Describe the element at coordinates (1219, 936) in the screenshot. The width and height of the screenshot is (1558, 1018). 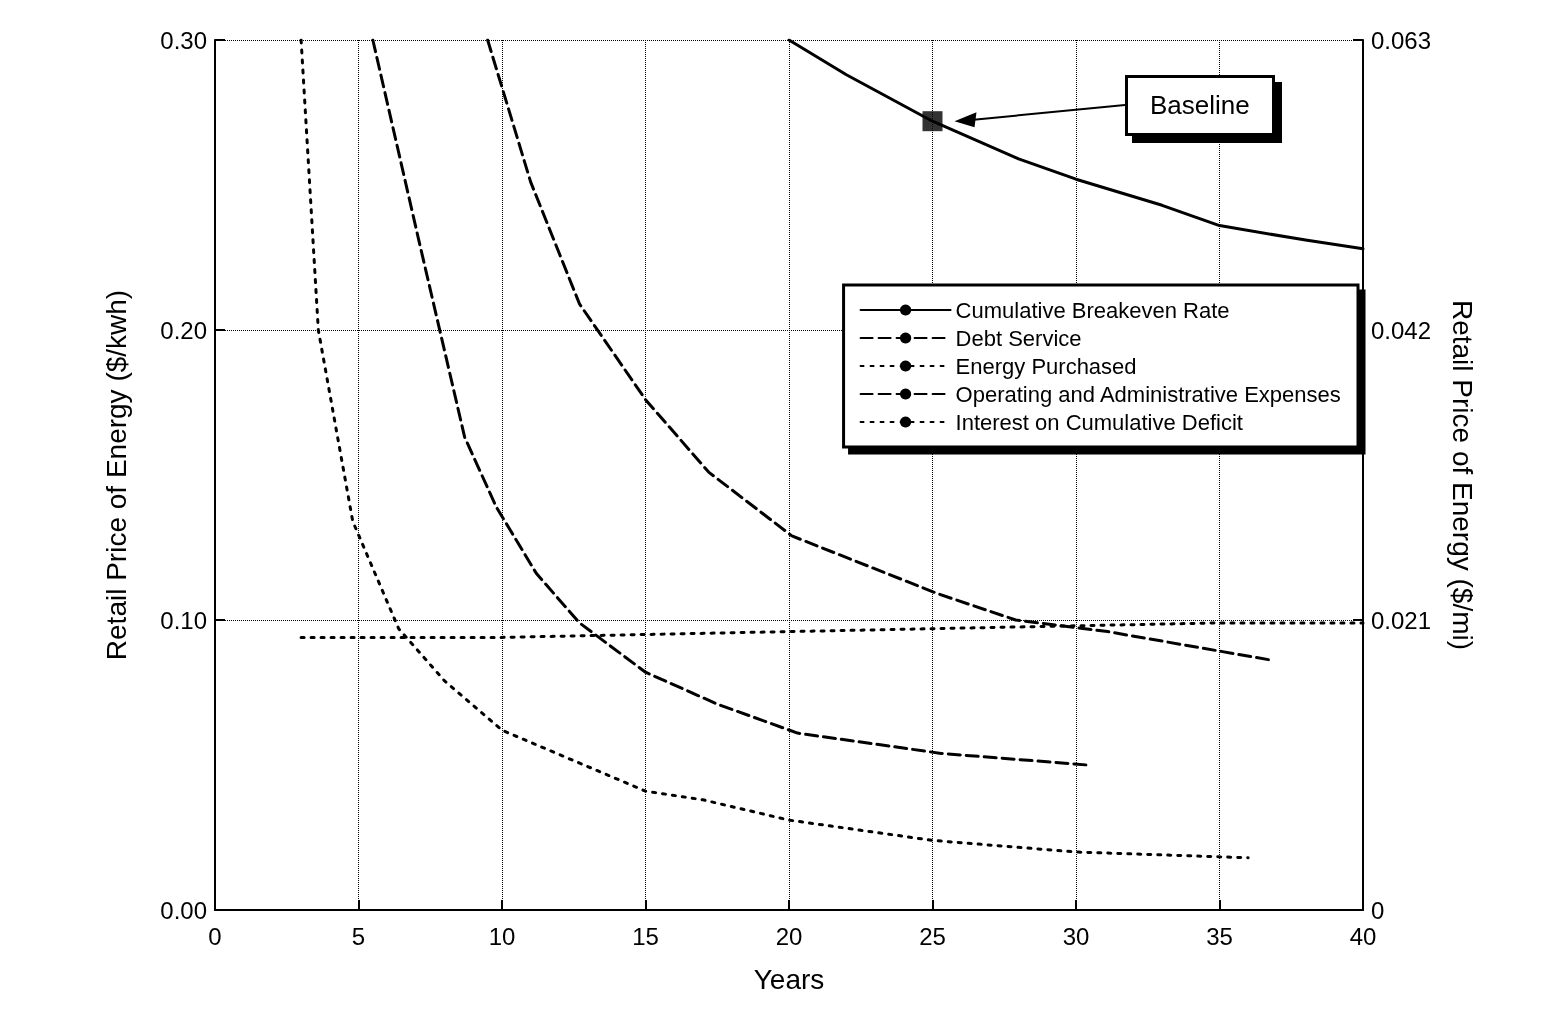
I see `x-tick-label: 35` at that location.